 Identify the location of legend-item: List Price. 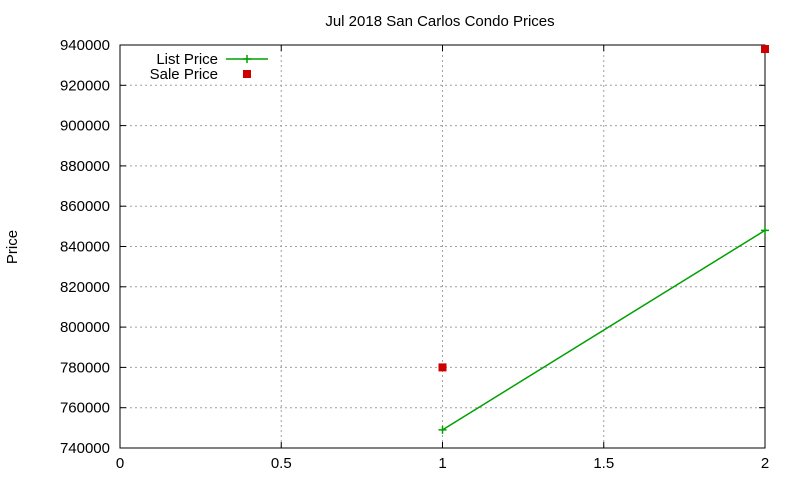
(212, 59).